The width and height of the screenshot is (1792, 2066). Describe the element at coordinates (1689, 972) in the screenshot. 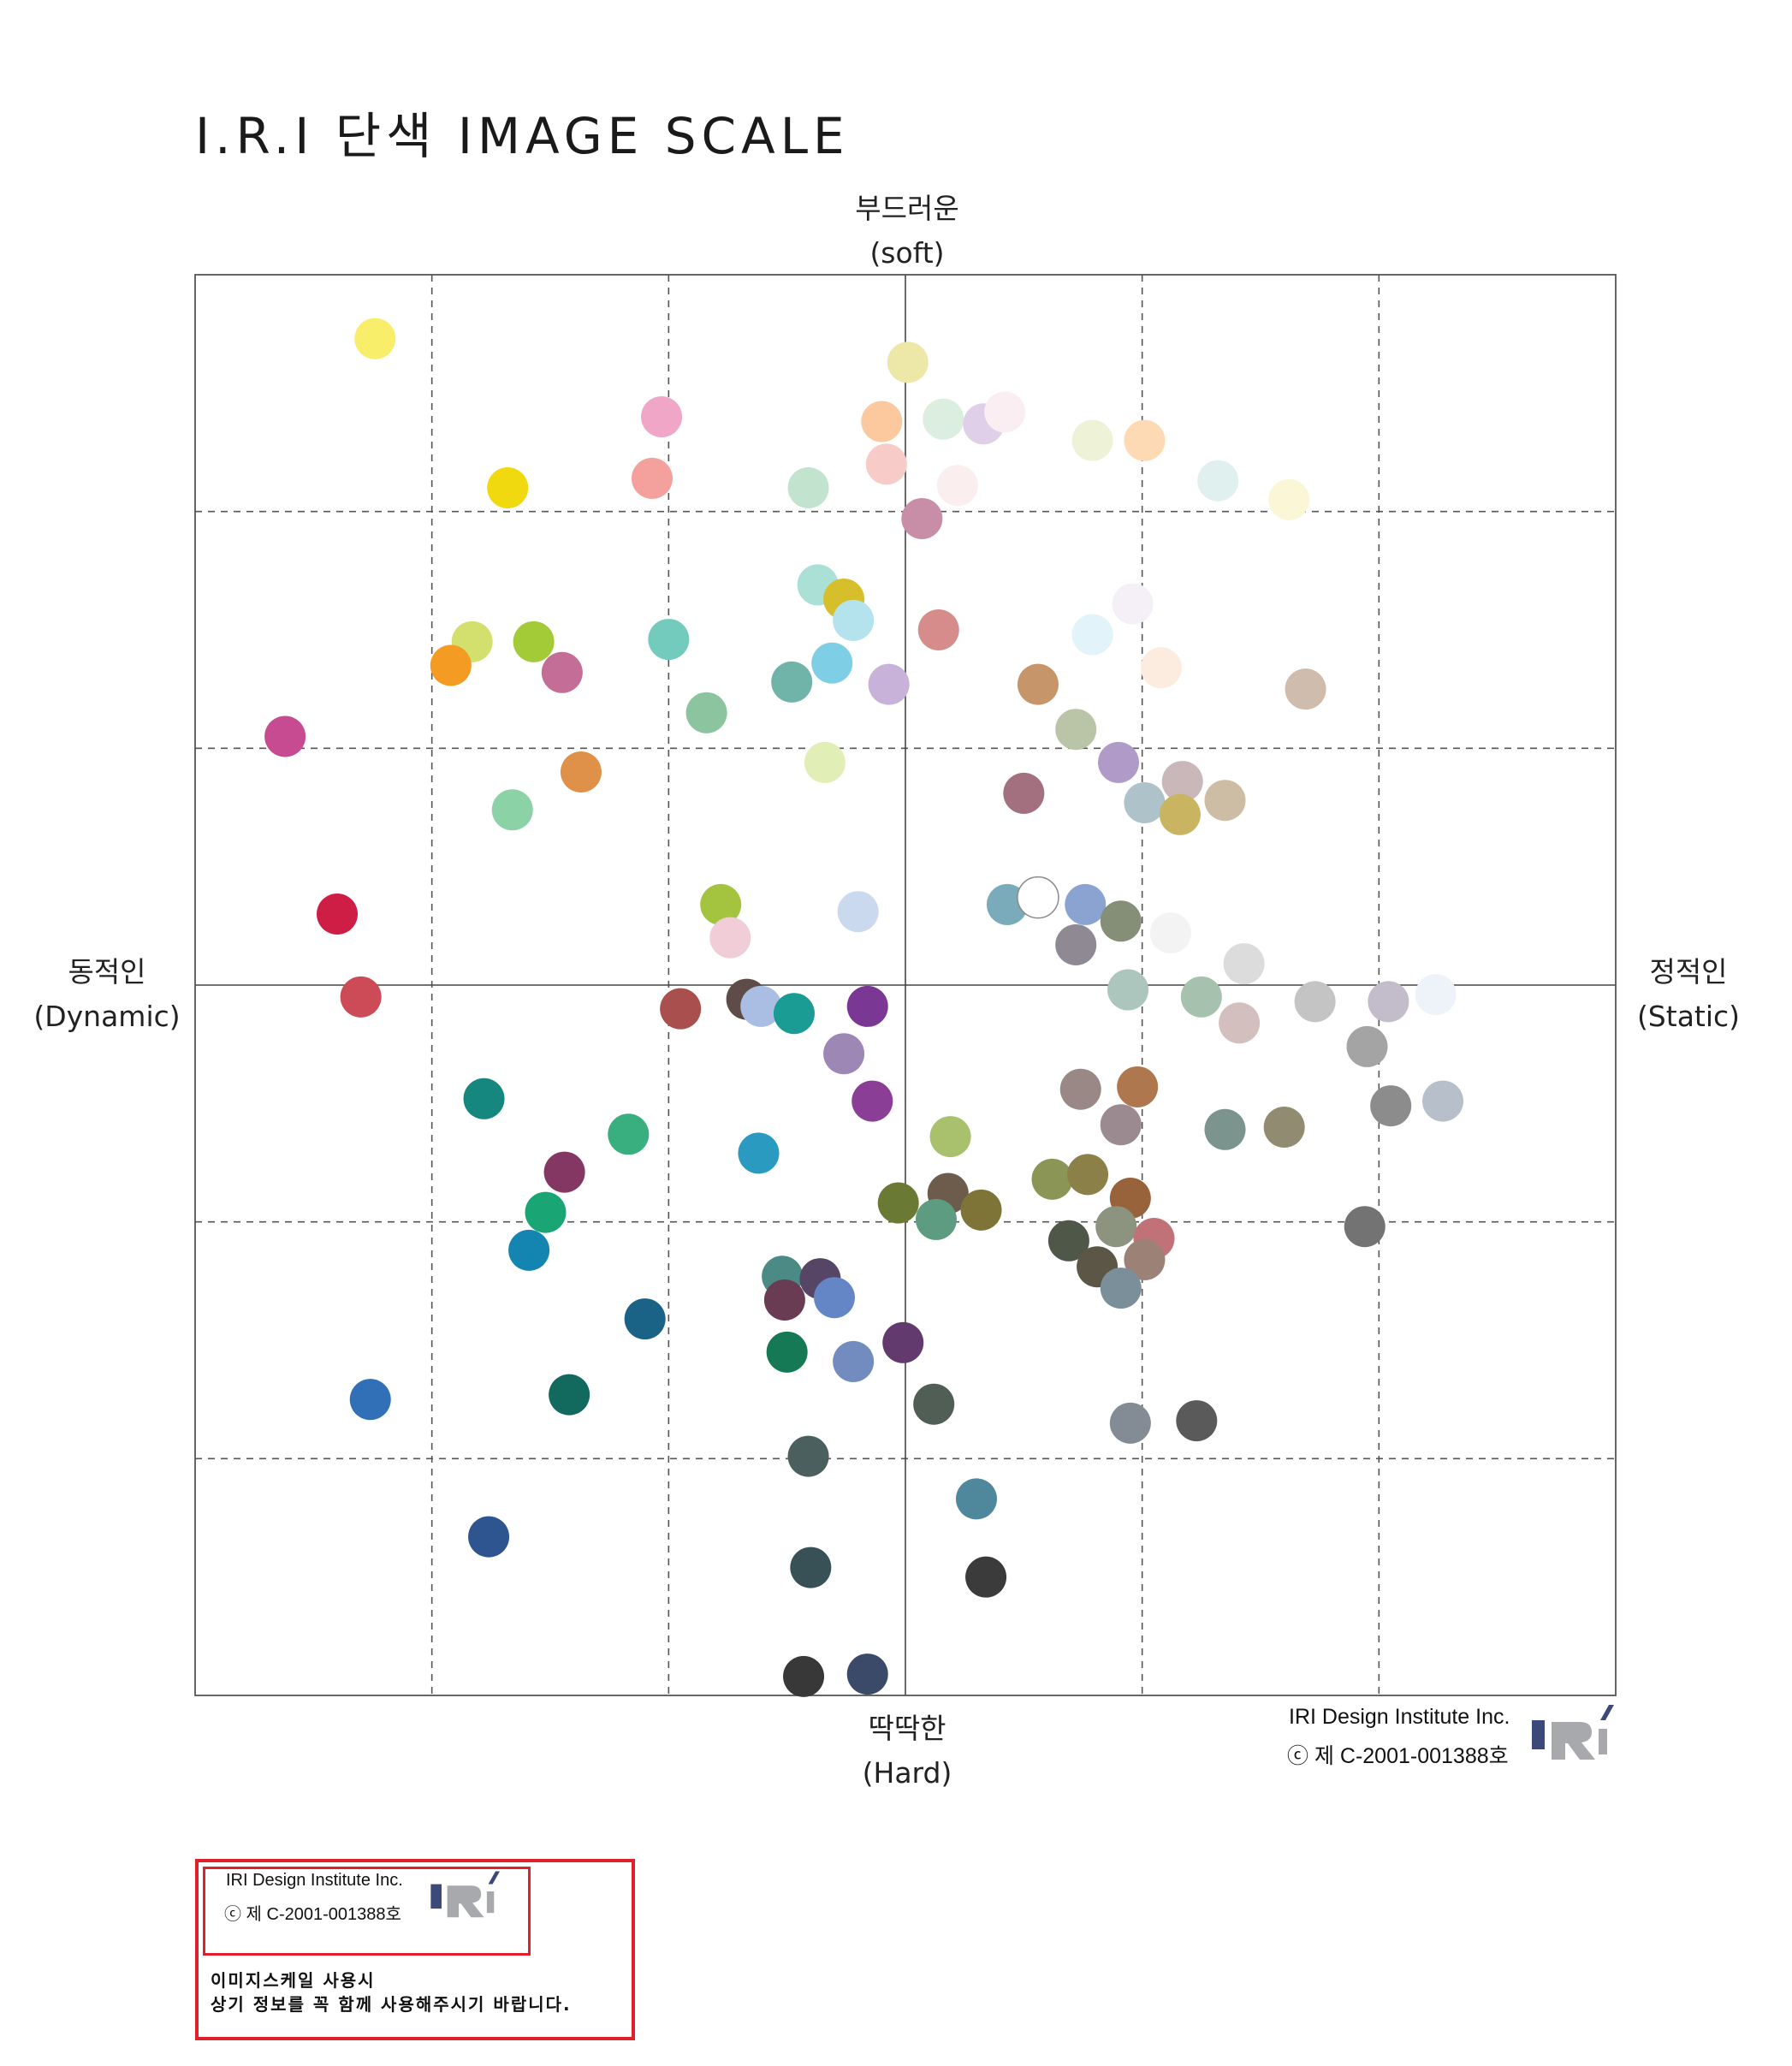

I see `axis-label-right-ko: 정적인` at that location.